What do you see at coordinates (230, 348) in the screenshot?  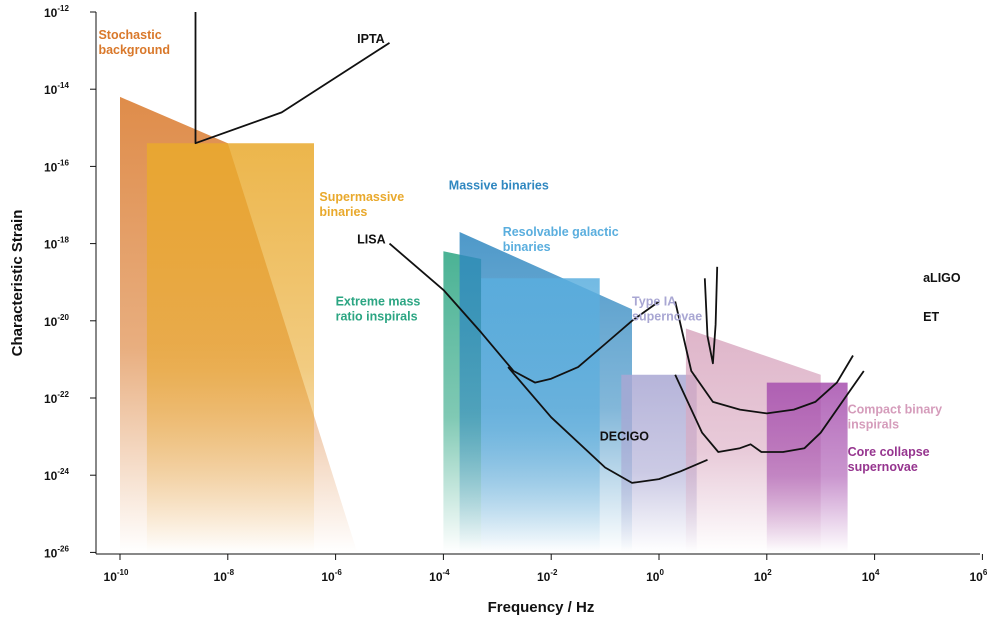 I see `supermassive-binaries-region` at bounding box center [230, 348].